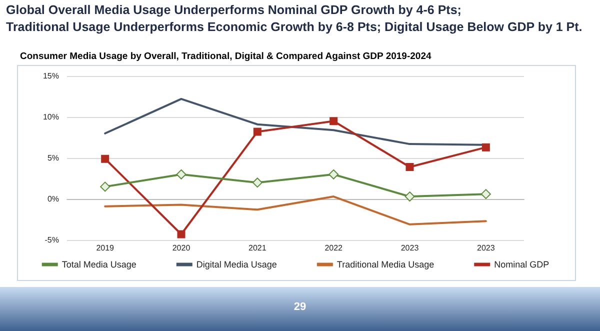 Image resolution: width=600 pixels, height=331 pixels. What do you see at coordinates (99, 265) in the screenshot?
I see `legend-label: Total Media Usage` at bounding box center [99, 265].